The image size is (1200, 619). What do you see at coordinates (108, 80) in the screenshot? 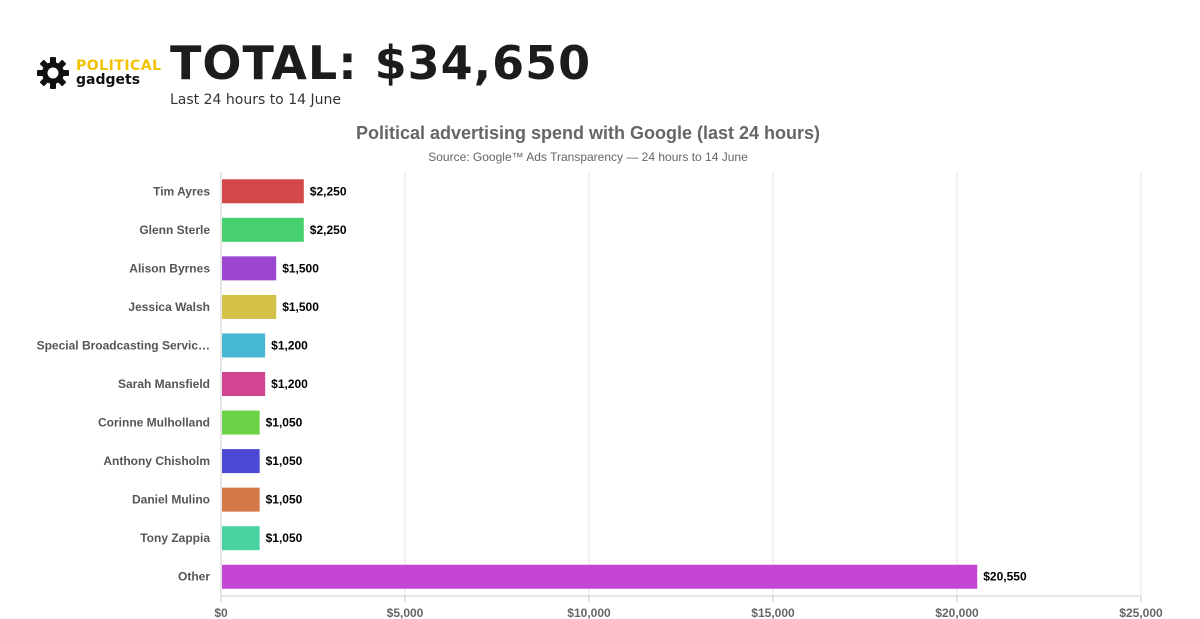
I see `logo-text-gadgets: gadgets` at bounding box center [108, 80].